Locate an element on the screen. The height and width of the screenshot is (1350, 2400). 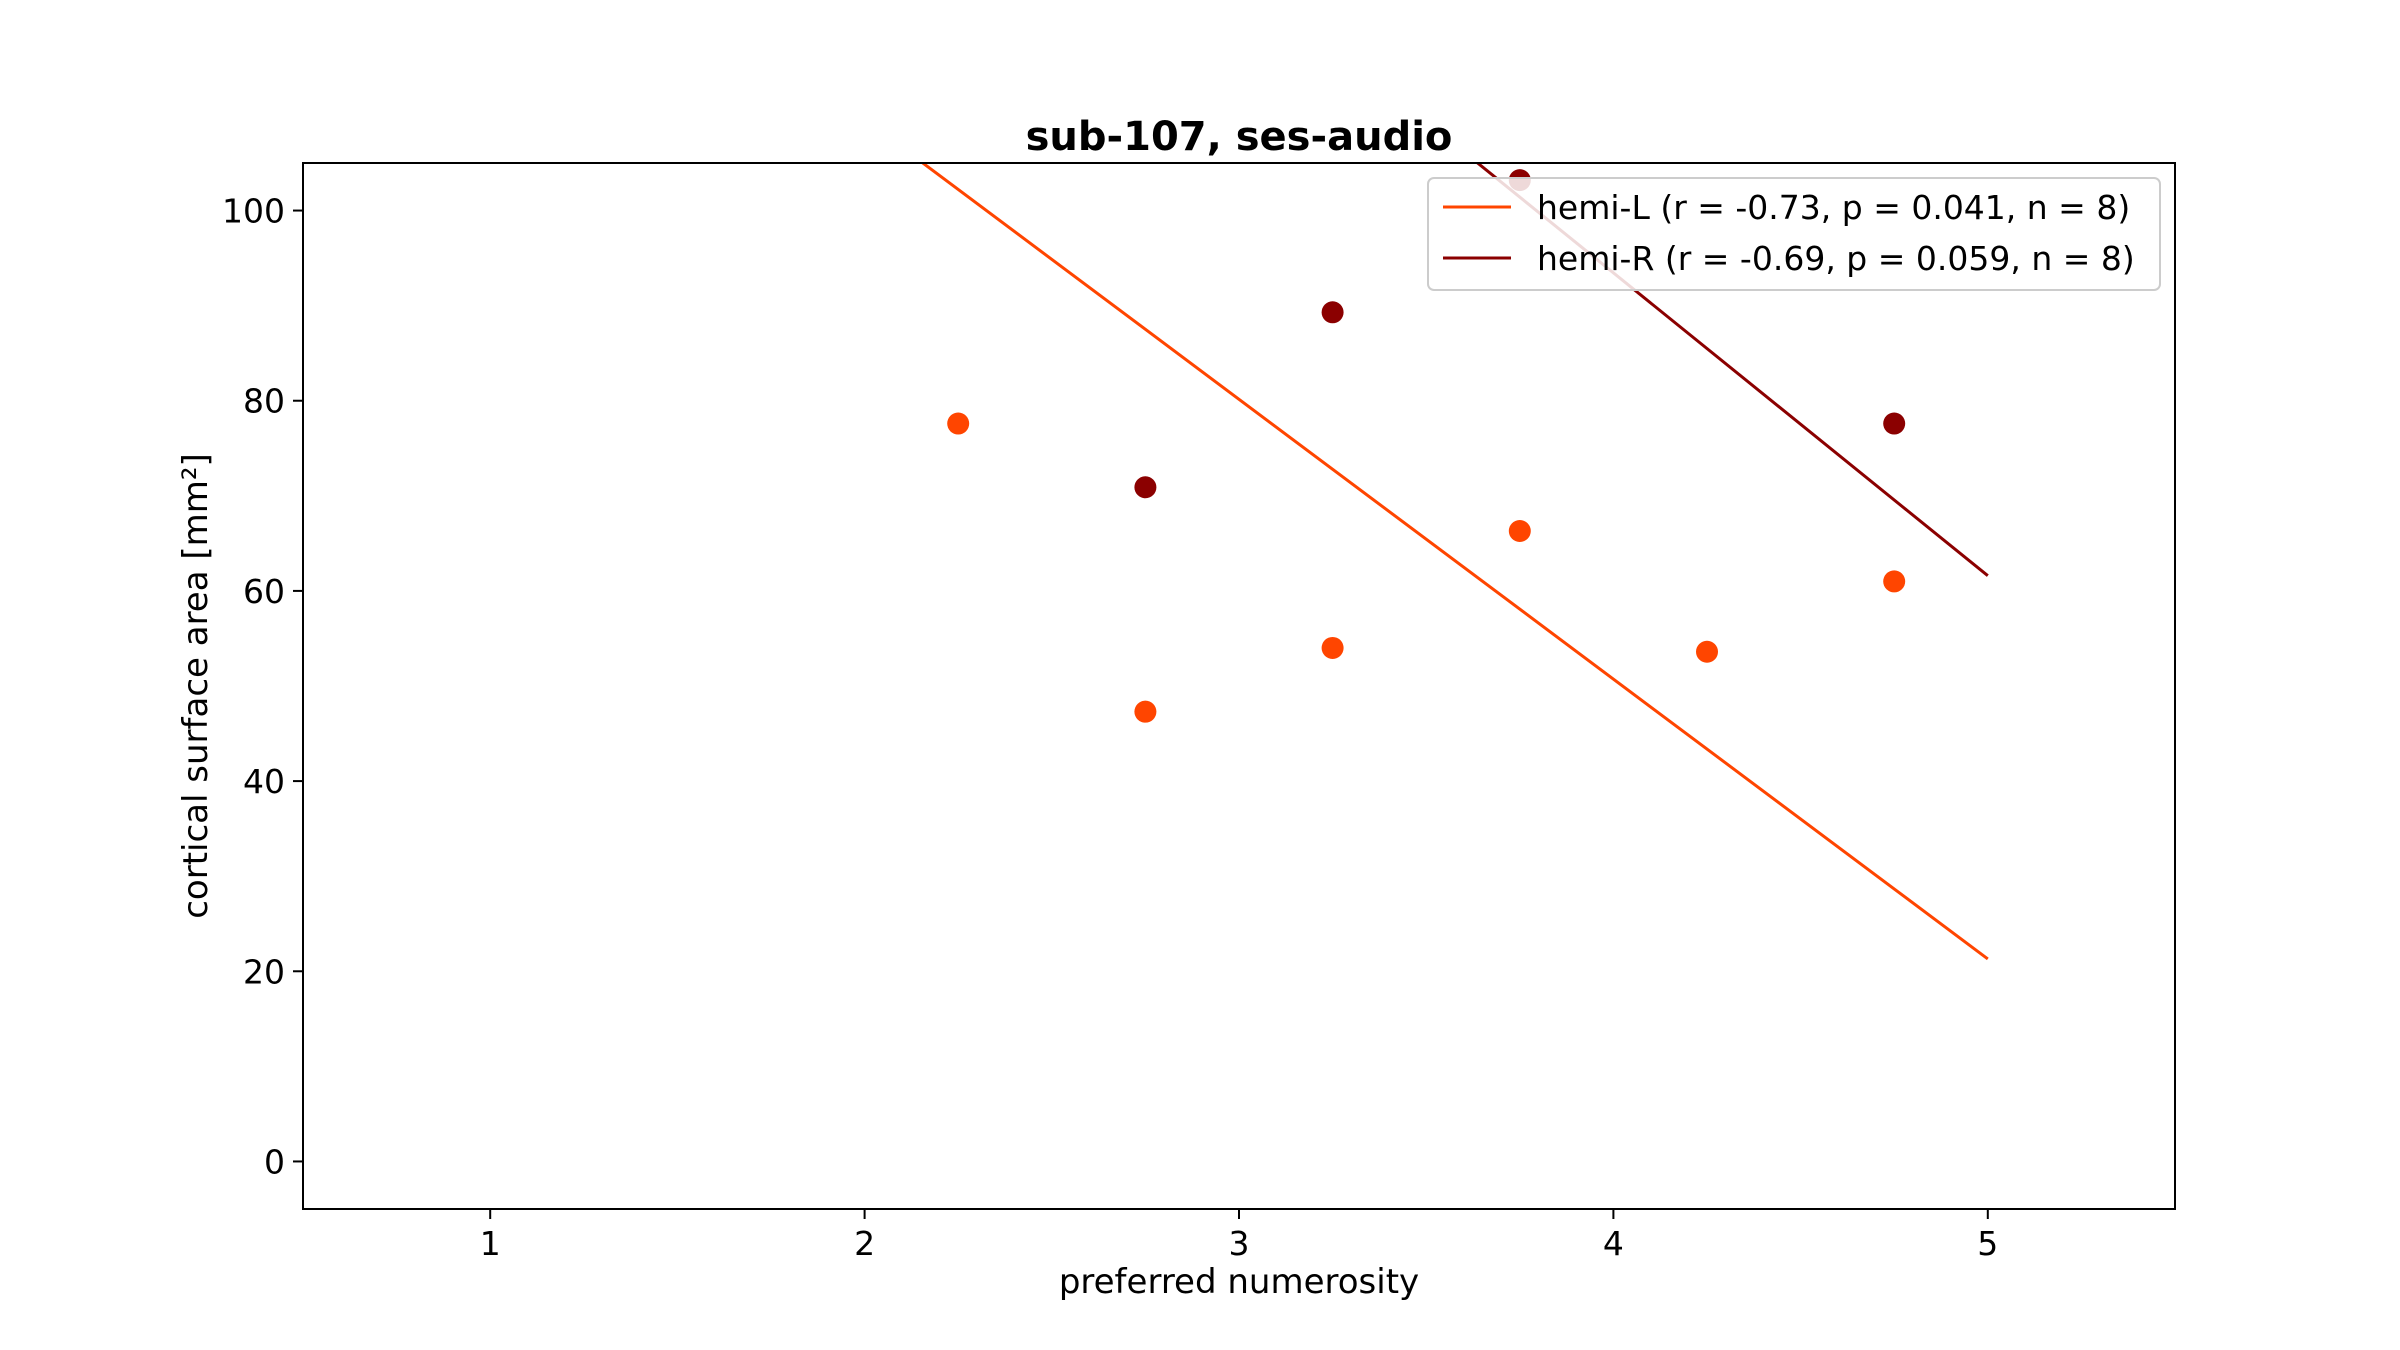
x-tick-label: 3 is located at coordinates (1239, 1243).